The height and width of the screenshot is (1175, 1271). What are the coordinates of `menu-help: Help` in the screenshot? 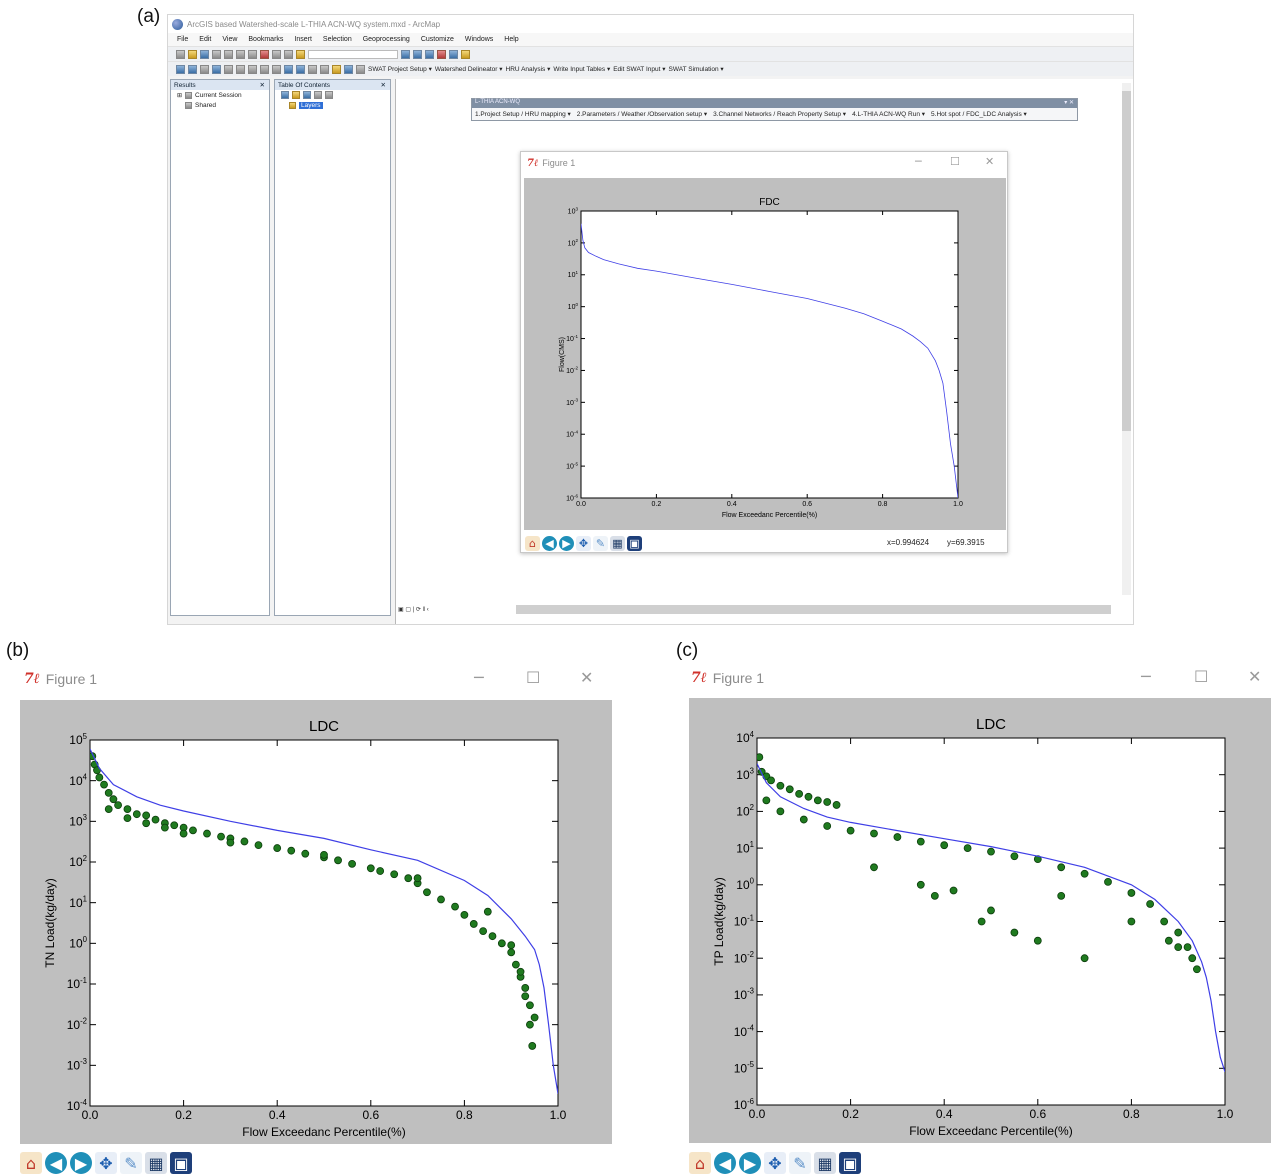 It's located at (511, 39).